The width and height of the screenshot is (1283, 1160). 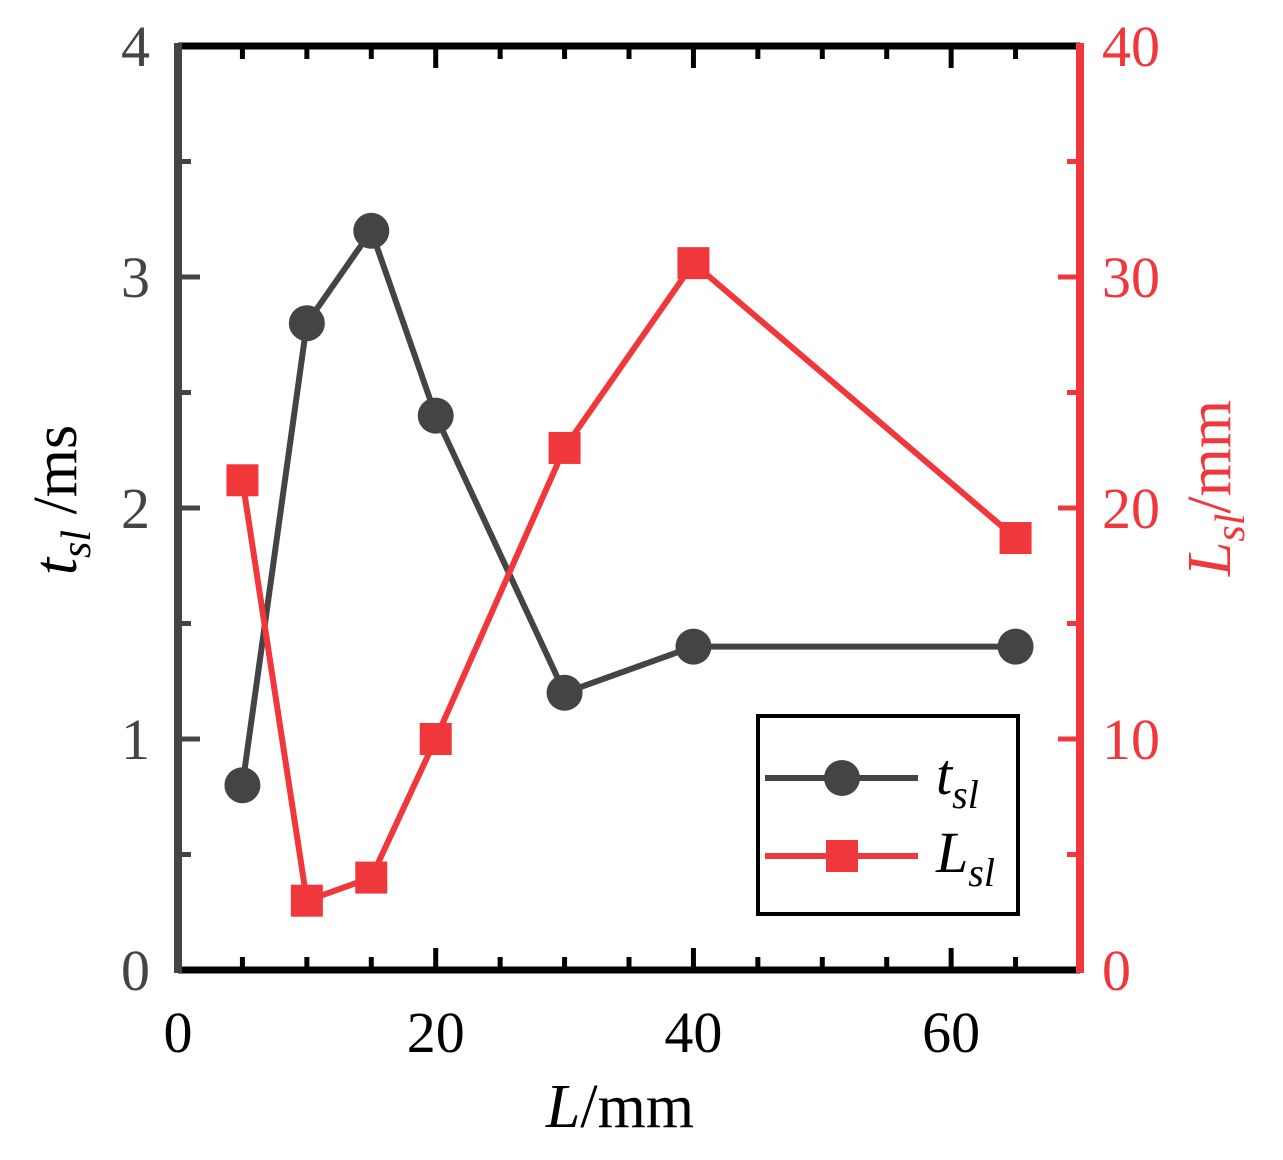 I want to click on left-y-tick-label: 3, so click(x=135, y=277).